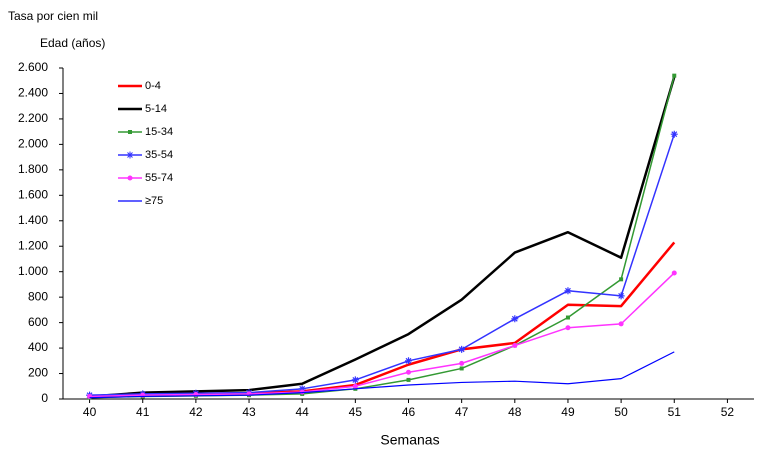 The width and height of the screenshot is (761, 456). I want to click on y-tick-label: 800, so click(38, 296).